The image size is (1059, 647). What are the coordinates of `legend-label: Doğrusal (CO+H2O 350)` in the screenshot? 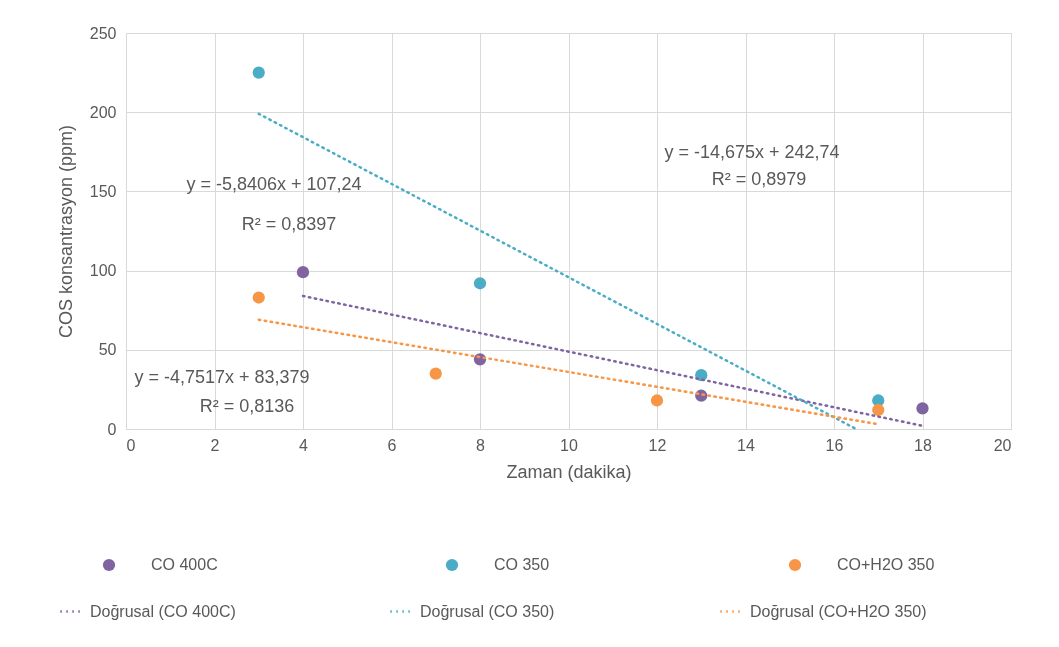 It's located at (838, 611).